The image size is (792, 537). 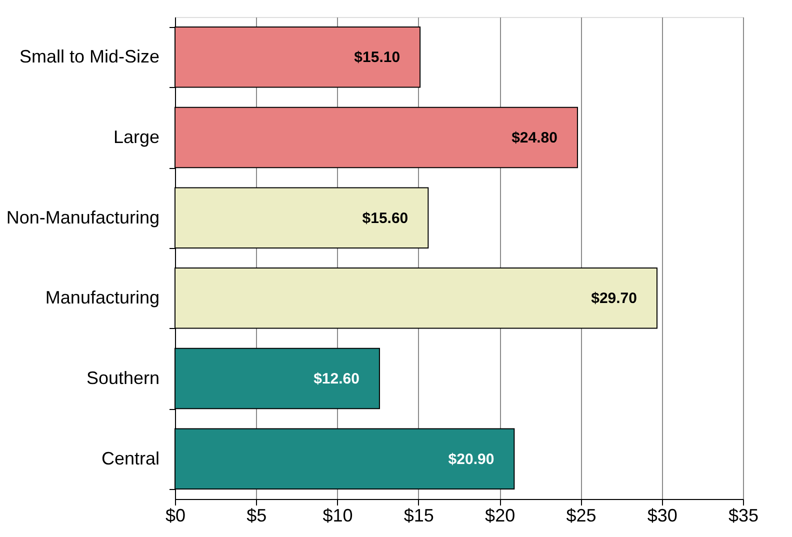 I want to click on data-label: $24.80, so click(x=535, y=138).